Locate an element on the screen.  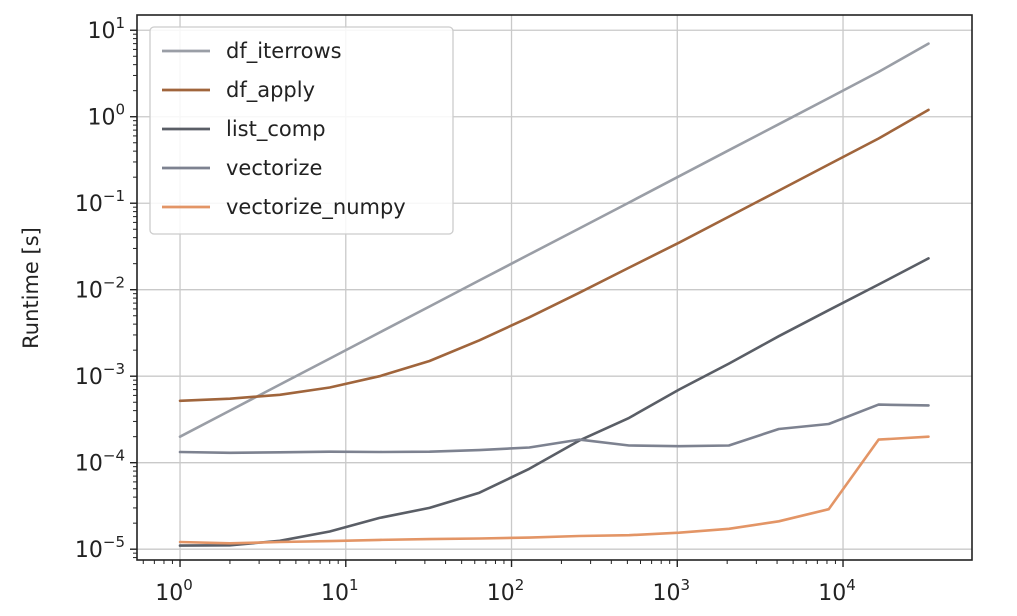
y-tick-label: 10⁻⁵ is located at coordinates (100, 548).